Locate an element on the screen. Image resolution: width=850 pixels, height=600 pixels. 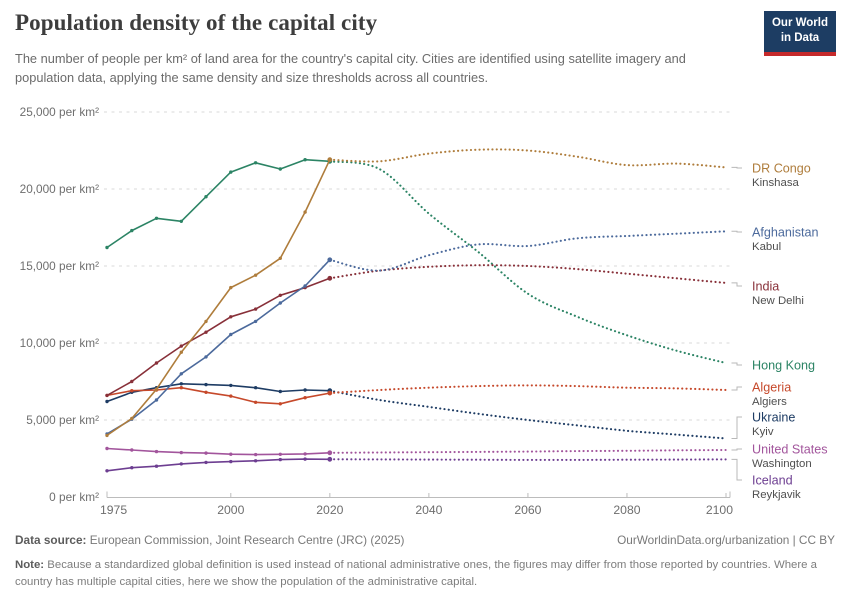
series-united-states is located at coordinates (416, 451).